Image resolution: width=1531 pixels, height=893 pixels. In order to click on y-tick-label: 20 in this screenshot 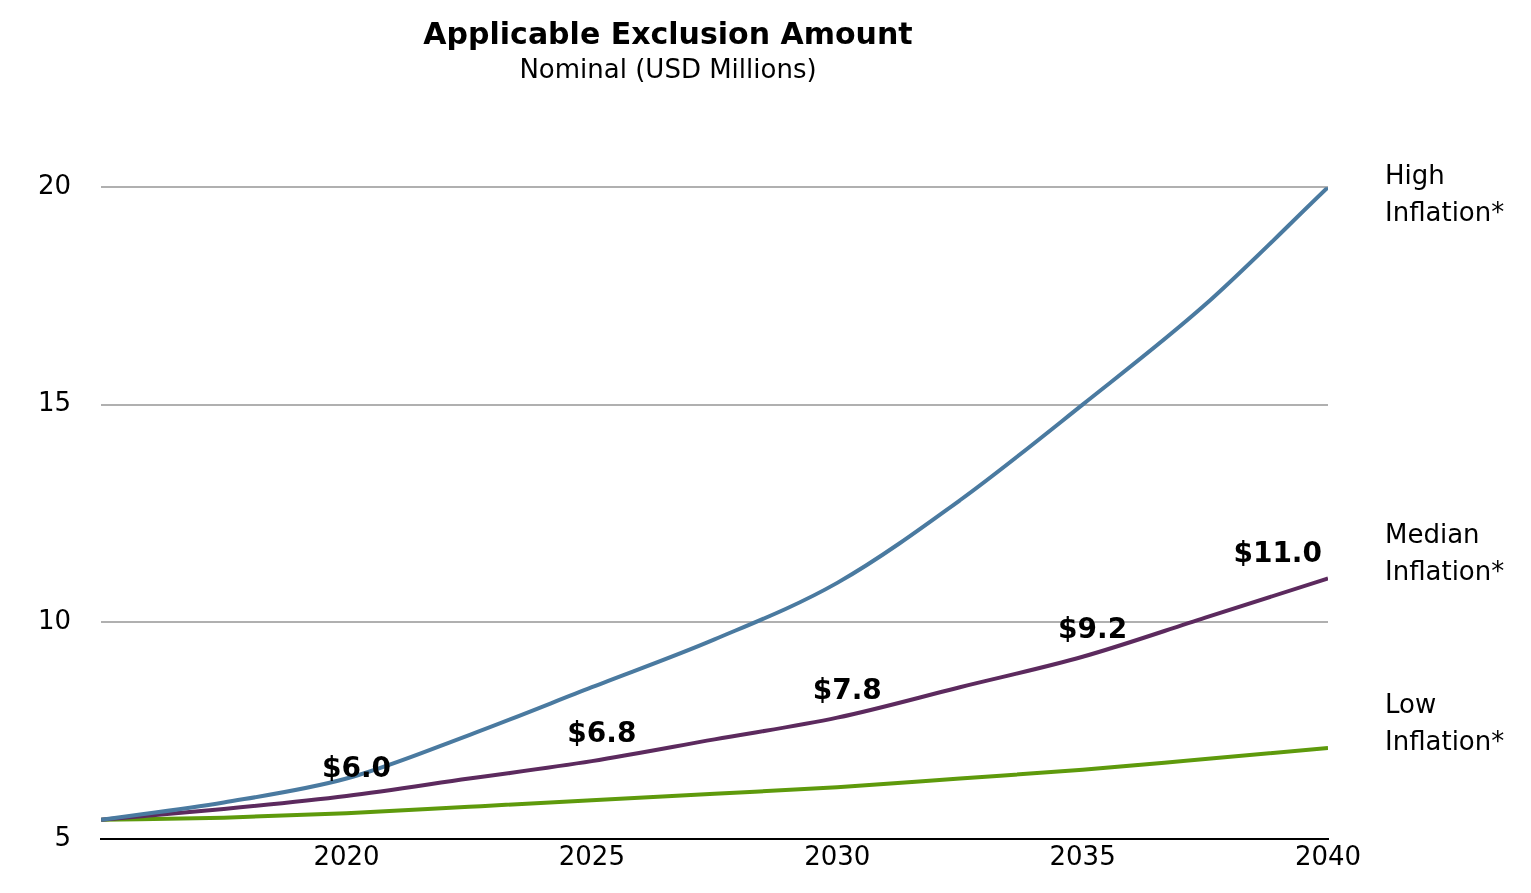, I will do `click(54, 184)`.